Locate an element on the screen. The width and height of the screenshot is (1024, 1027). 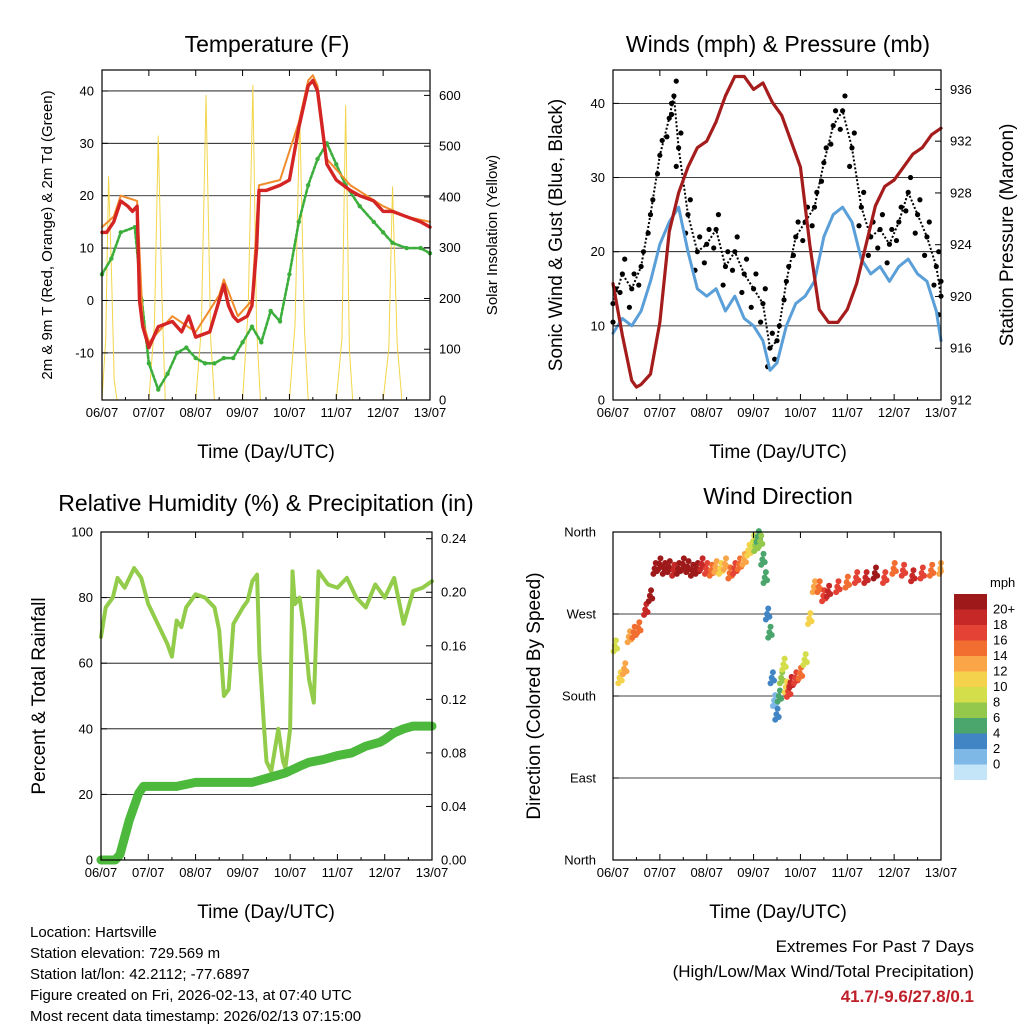
x-tick-label: 06/07 is located at coordinates (613, 872).